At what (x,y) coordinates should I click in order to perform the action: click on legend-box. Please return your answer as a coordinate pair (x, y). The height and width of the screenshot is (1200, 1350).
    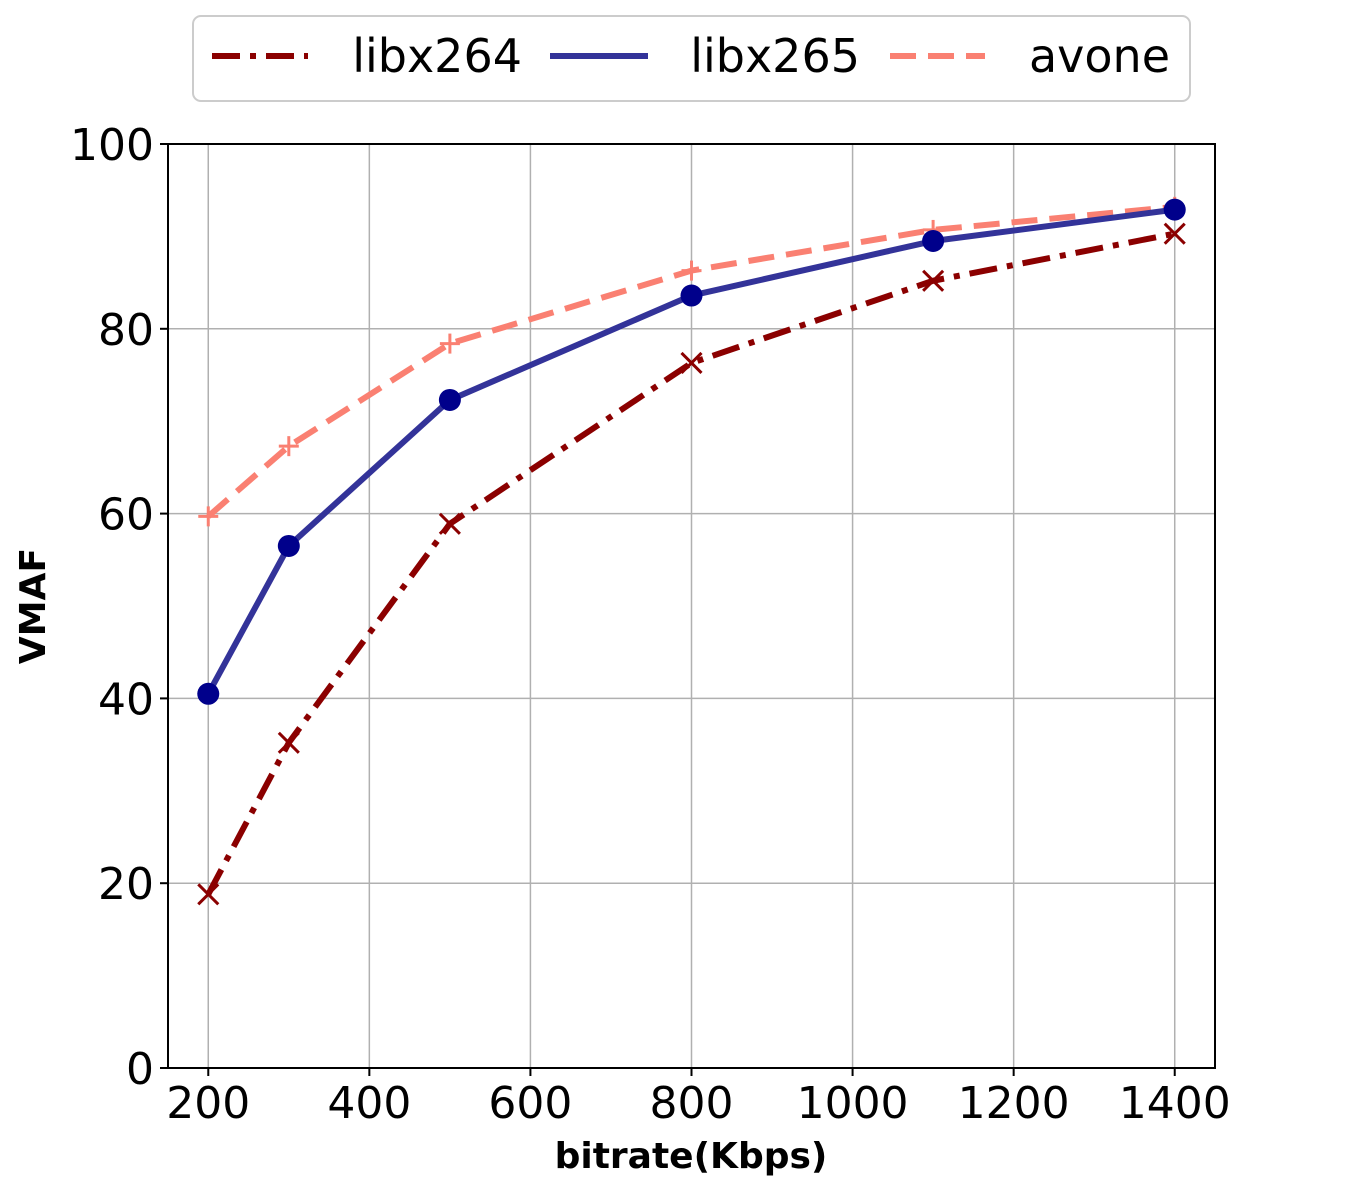
    Looking at the image, I should click on (691, 58).